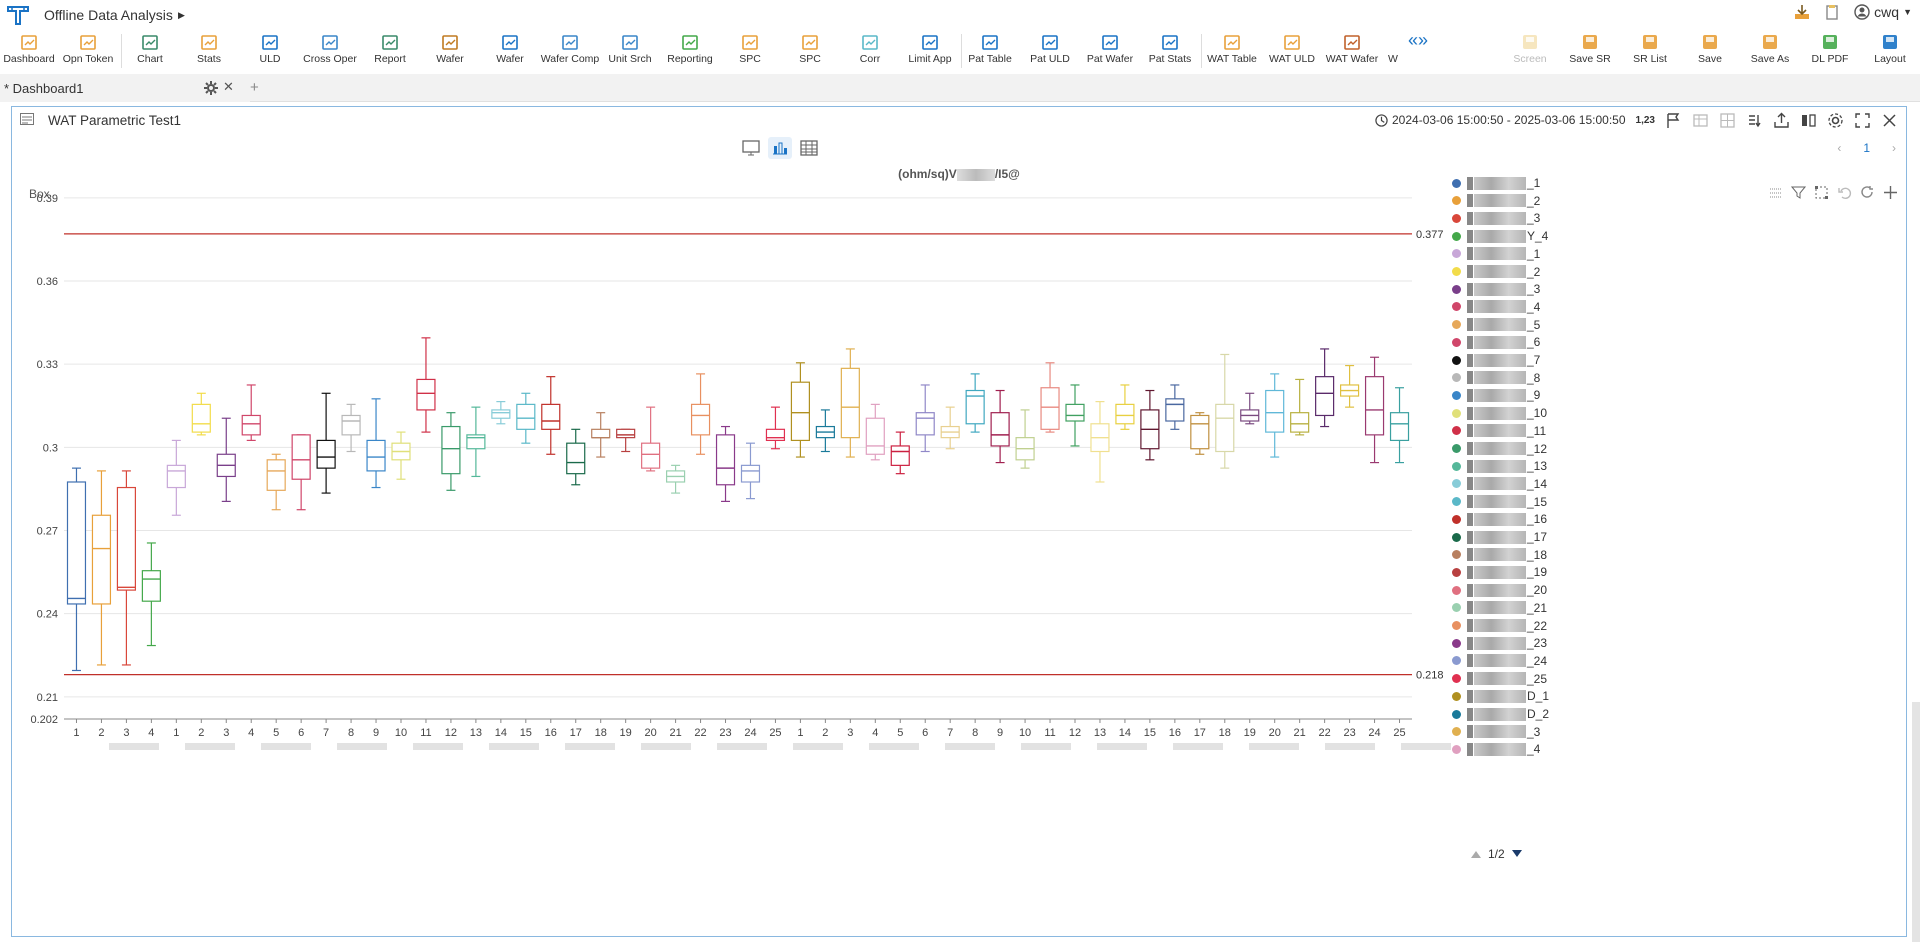 The image size is (1920, 945). Describe the element at coordinates (1890, 192) in the screenshot. I see `plus-icon` at that location.